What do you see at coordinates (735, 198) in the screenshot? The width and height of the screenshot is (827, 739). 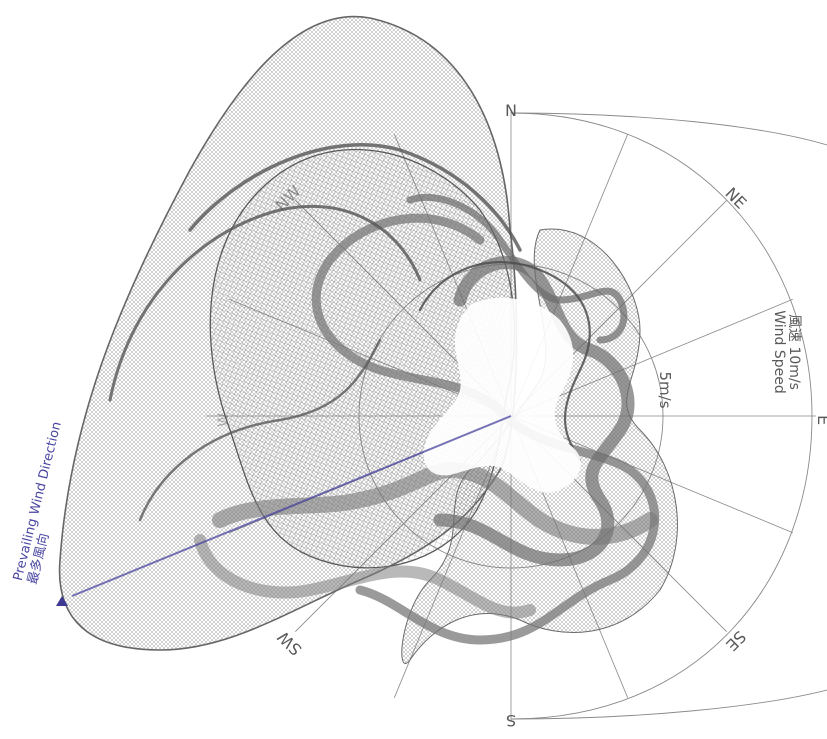 I see `label-ne: NE` at bounding box center [735, 198].